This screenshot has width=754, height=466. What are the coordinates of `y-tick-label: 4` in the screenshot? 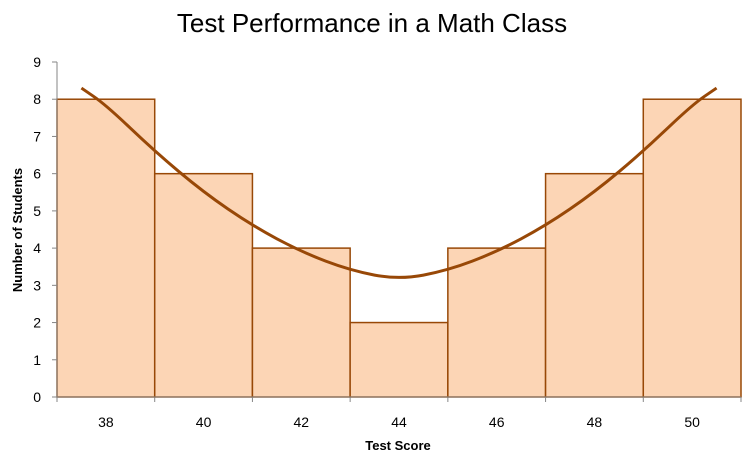 It's located at (37, 248).